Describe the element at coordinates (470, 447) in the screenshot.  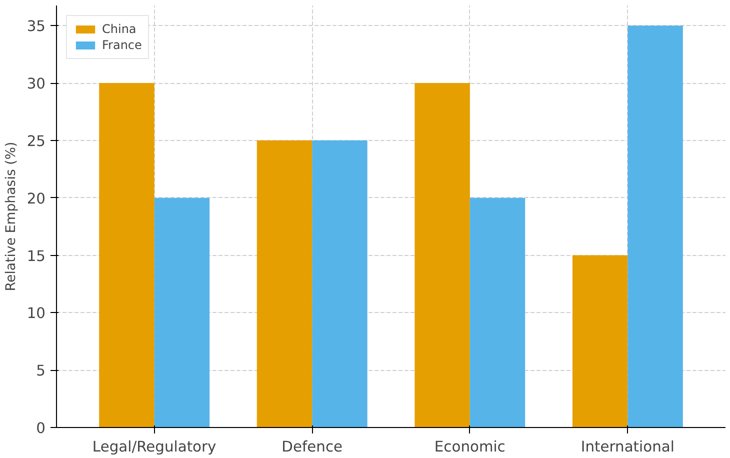
I see `x-tick-label: Economic` at that location.